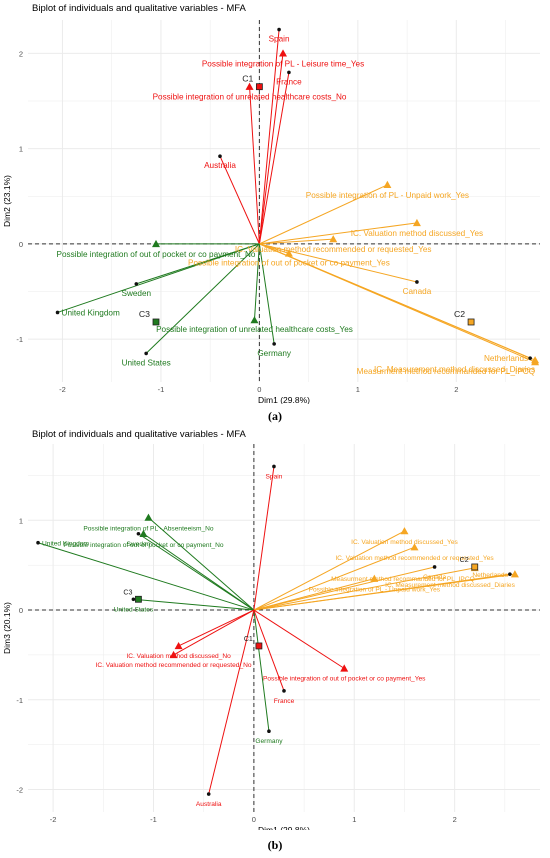 This screenshot has width=550, height=858. What do you see at coordinates (284, 827) in the screenshot?
I see `x-axis-label: Dim1 (29.8%)` at bounding box center [284, 827].